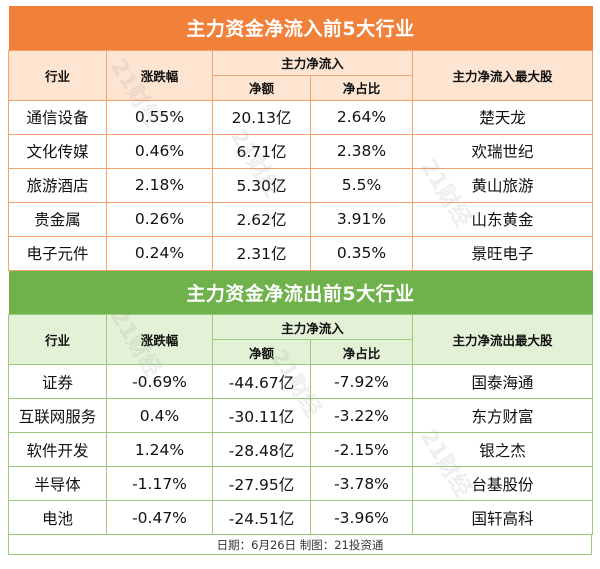 The image size is (600, 569). Describe the element at coordinates (57, 151) in the screenshot. I see `industry-cell: 文化传媒` at that location.